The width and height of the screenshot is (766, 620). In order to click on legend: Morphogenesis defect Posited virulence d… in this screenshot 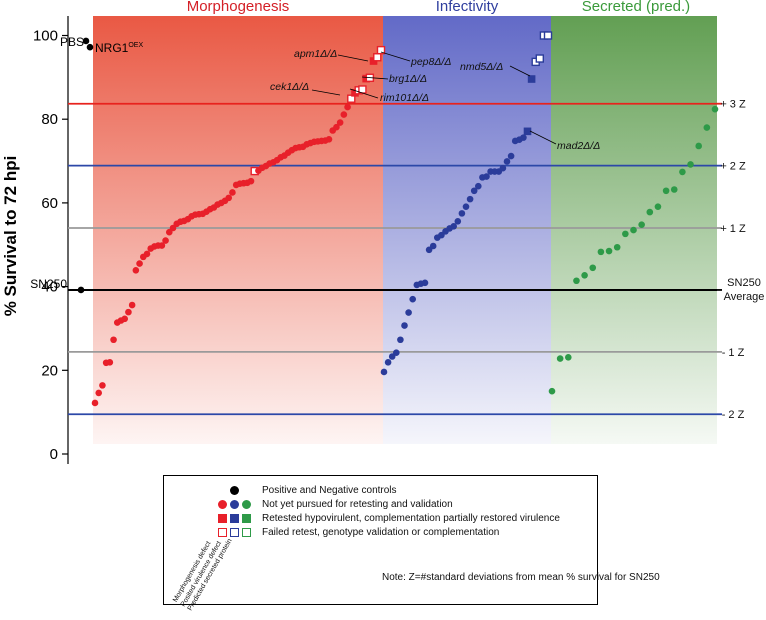, I will do `click(411, 543)`.